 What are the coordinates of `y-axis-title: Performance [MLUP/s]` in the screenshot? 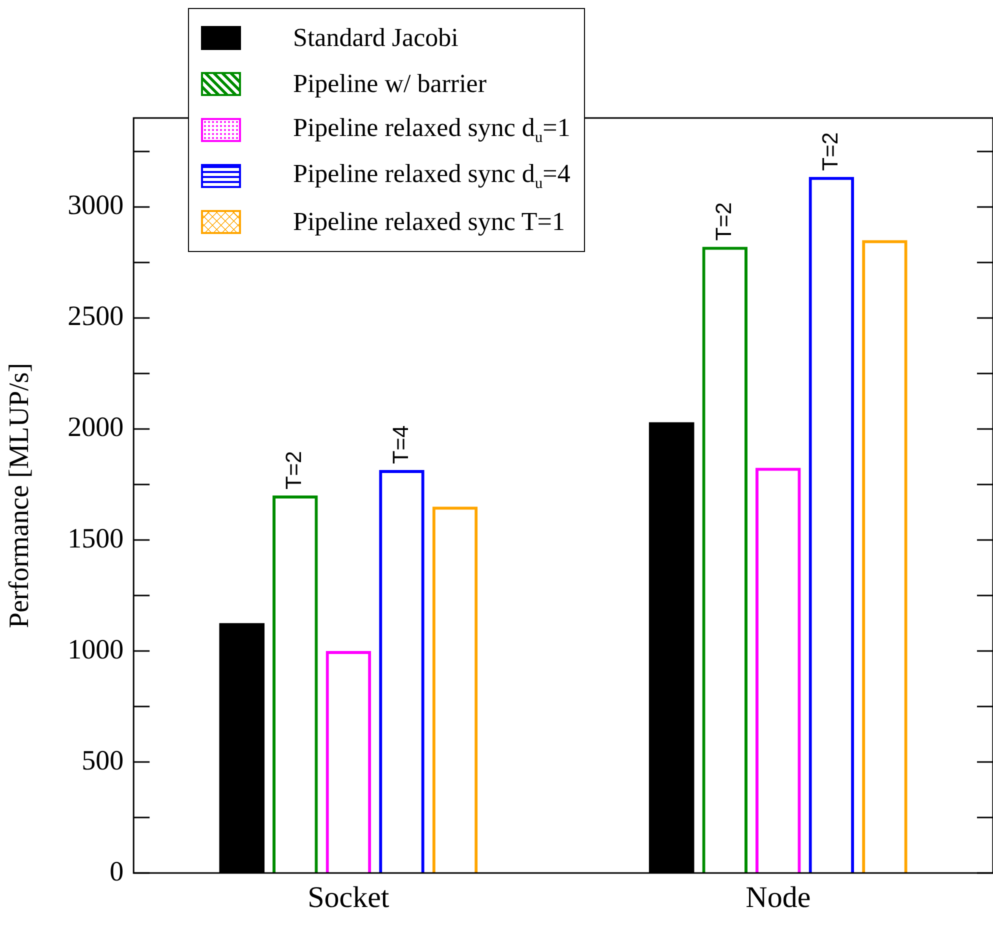 It's located at (20, 495).